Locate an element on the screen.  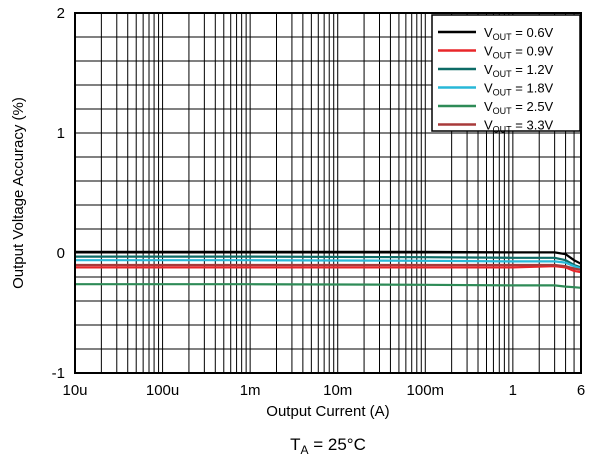
x-axis-label: Output Current (A) is located at coordinates (327, 411).